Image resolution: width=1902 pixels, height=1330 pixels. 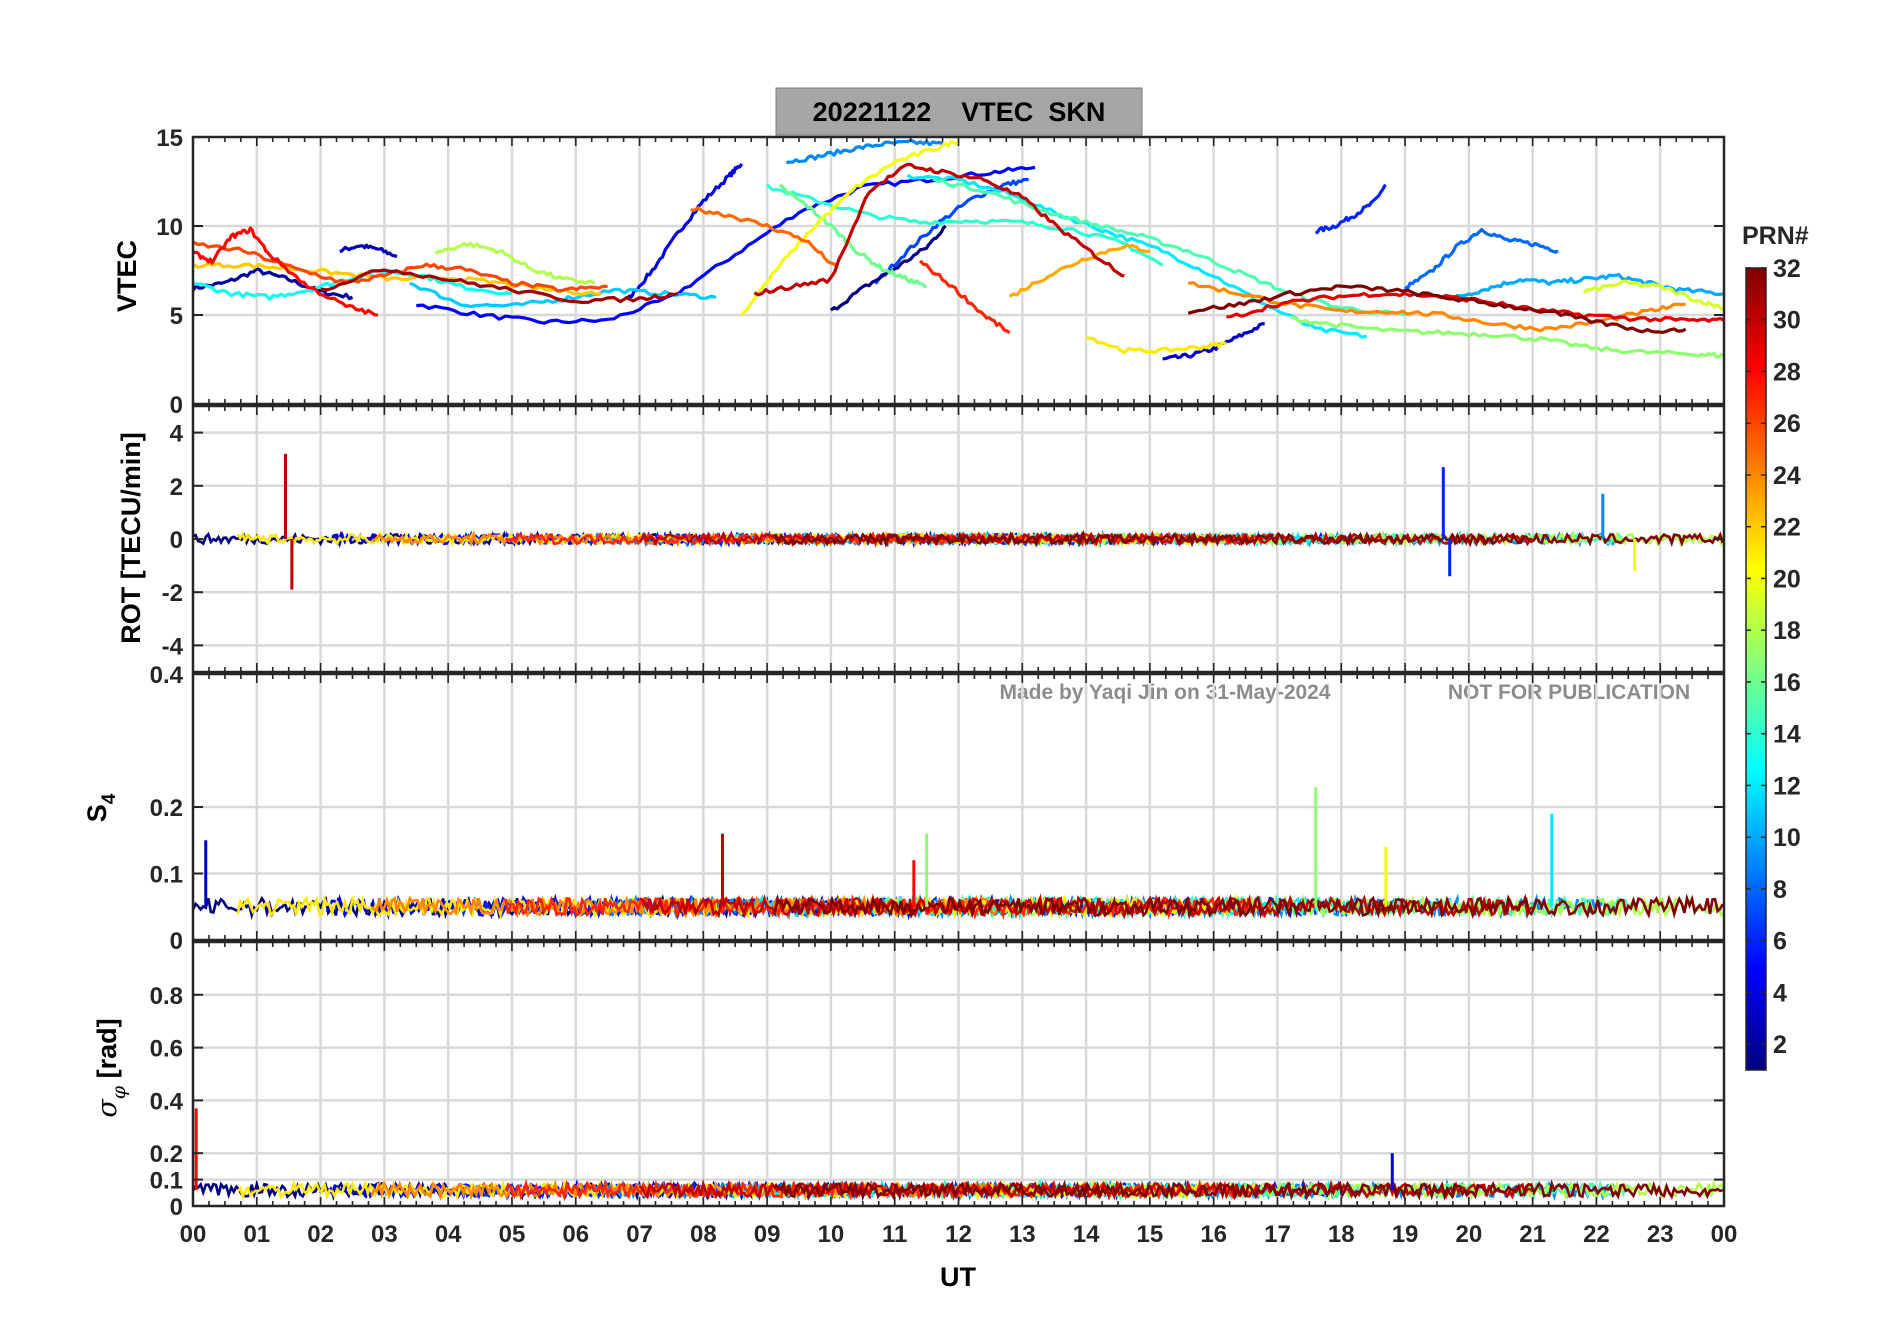 I want to click on s4-ytick-label: 0.2, so click(x=166, y=808).